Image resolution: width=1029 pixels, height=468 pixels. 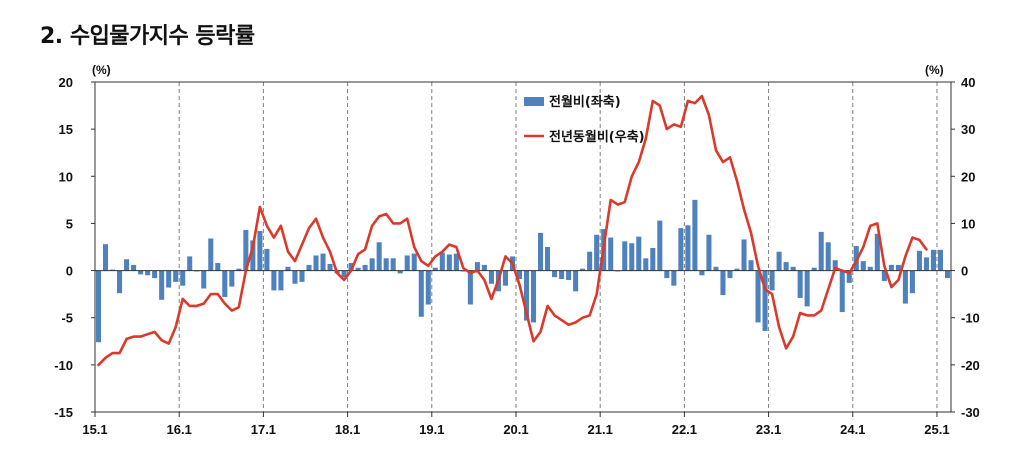 I want to click on right-tick-label: 0, so click(x=964, y=271).